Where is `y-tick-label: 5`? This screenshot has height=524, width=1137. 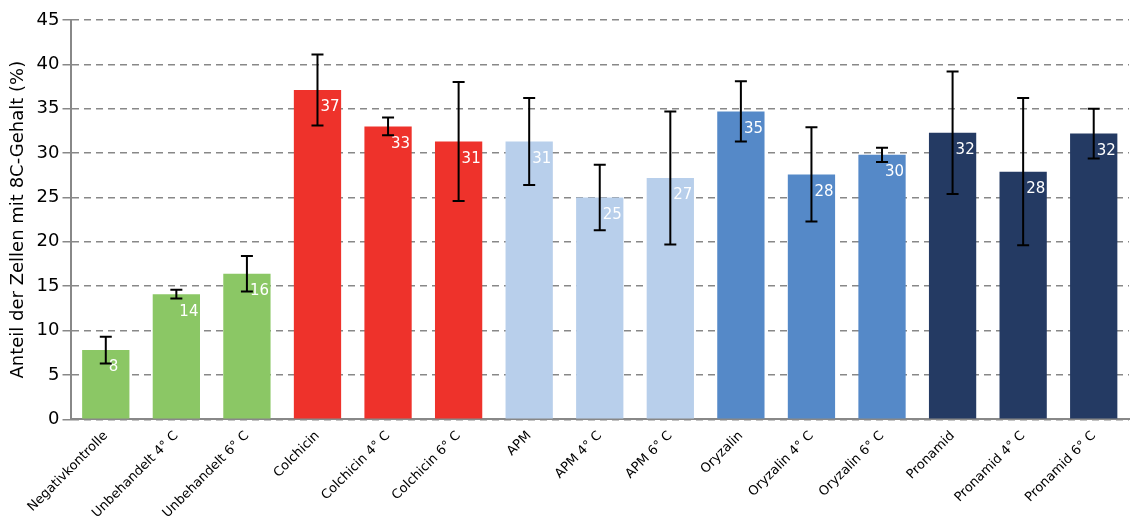 y-tick-label: 5 is located at coordinates (54, 373).